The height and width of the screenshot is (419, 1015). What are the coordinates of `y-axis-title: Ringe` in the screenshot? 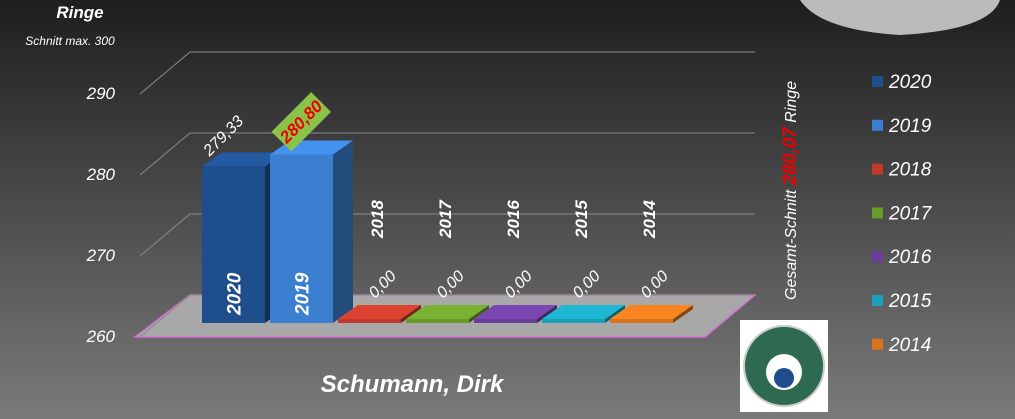 It's located at (79, 12).